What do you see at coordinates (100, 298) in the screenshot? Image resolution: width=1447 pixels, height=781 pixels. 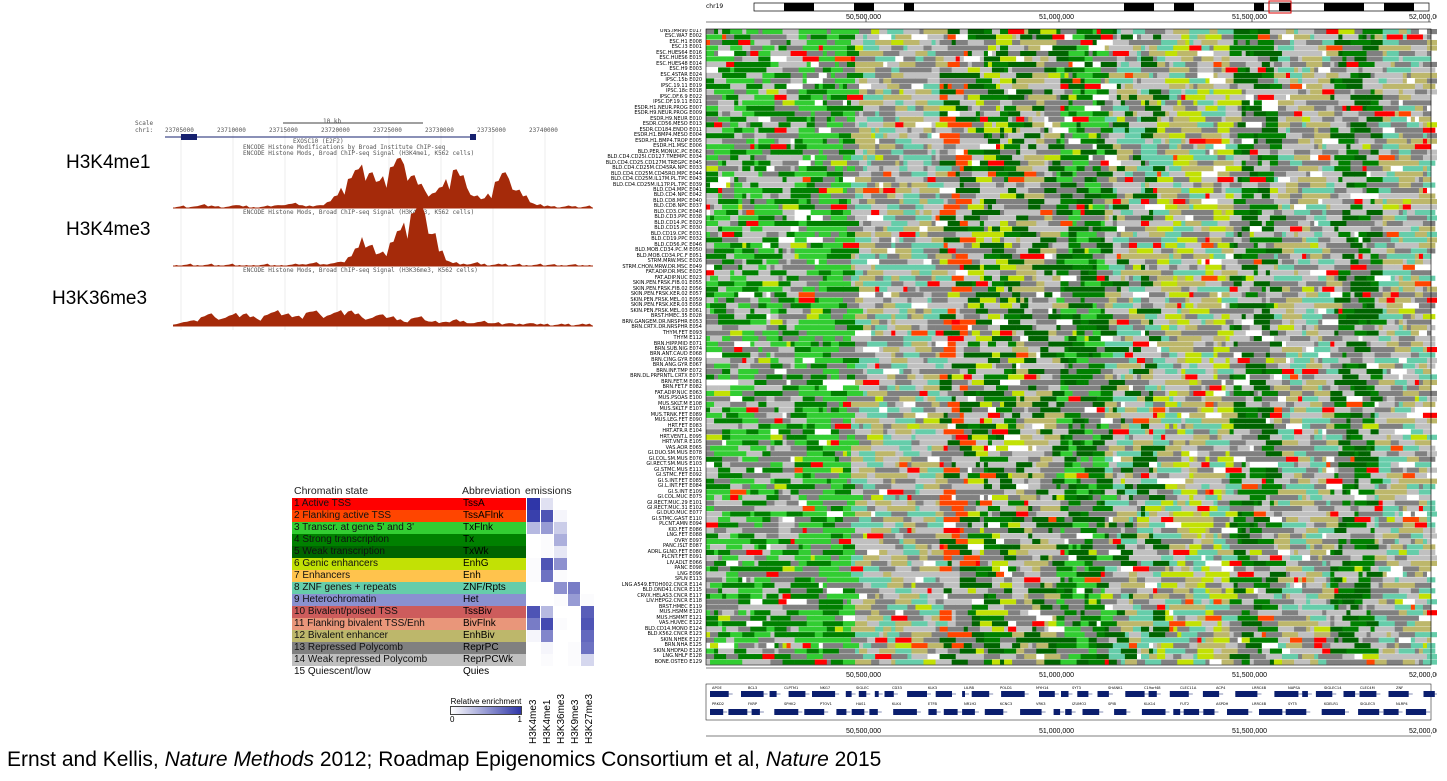 I see `track-label-h3k36me3: H3K36me3` at bounding box center [100, 298].